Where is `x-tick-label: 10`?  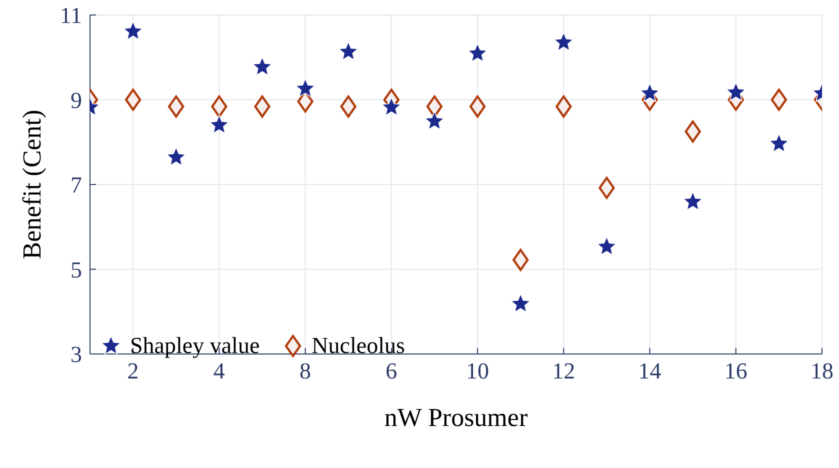 x-tick-label: 10 is located at coordinates (478, 371).